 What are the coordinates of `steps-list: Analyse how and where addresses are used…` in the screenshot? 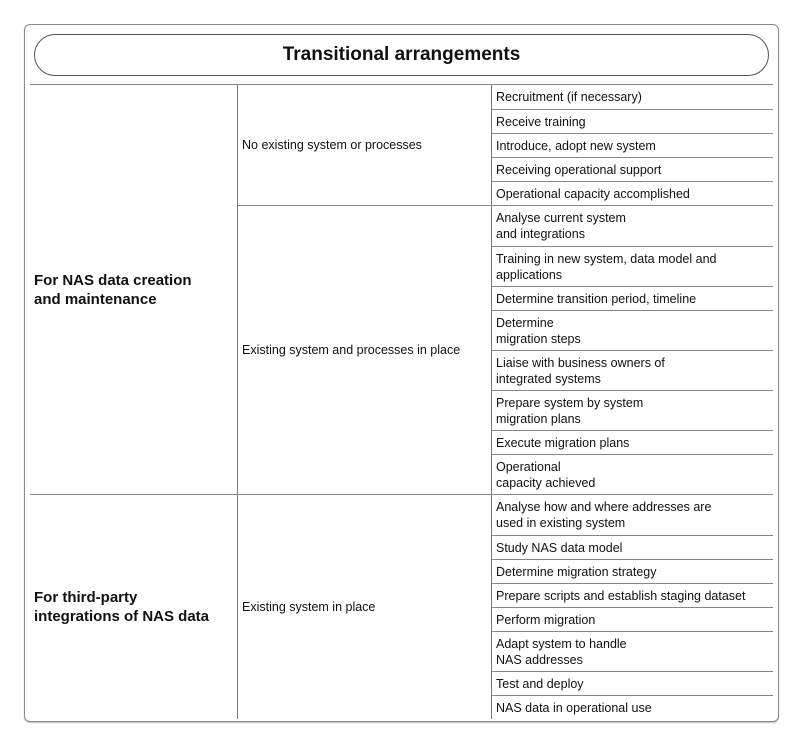 It's located at (632, 607).